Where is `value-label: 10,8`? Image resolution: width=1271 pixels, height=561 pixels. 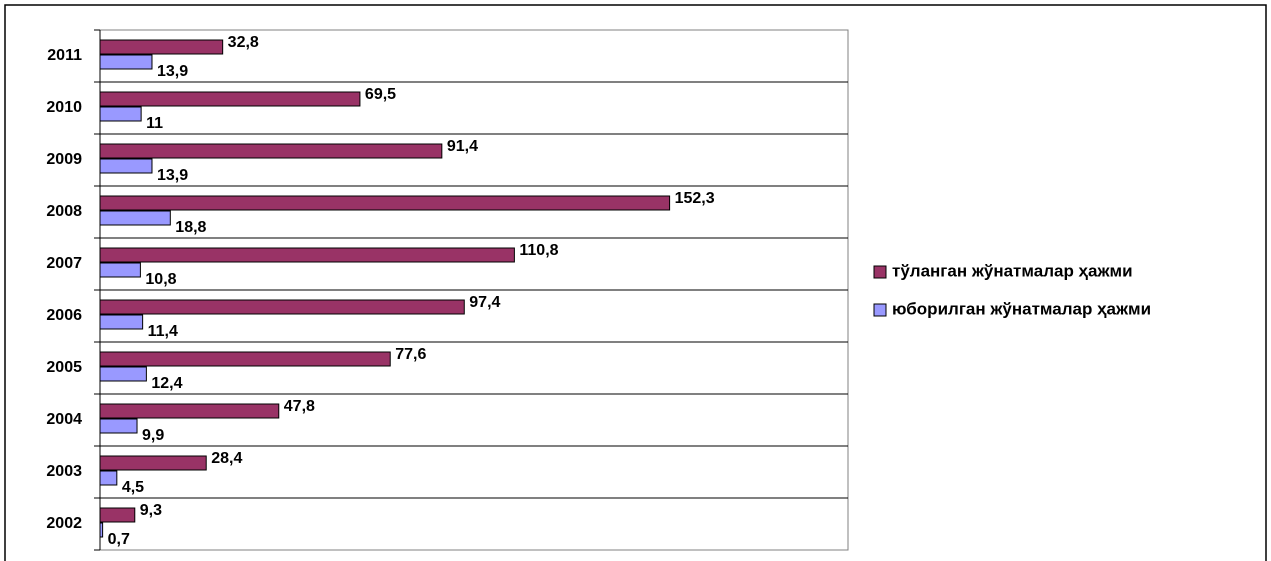 value-label: 10,8 is located at coordinates (160, 279).